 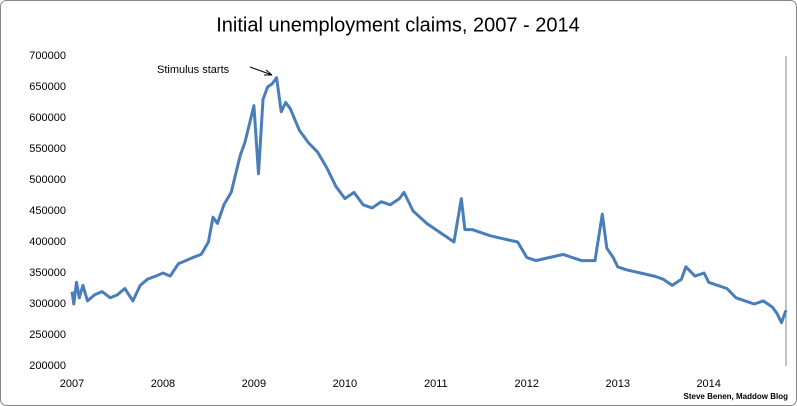 What do you see at coordinates (47, 118) in the screenshot?
I see `y-tick-label: 600000` at bounding box center [47, 118].